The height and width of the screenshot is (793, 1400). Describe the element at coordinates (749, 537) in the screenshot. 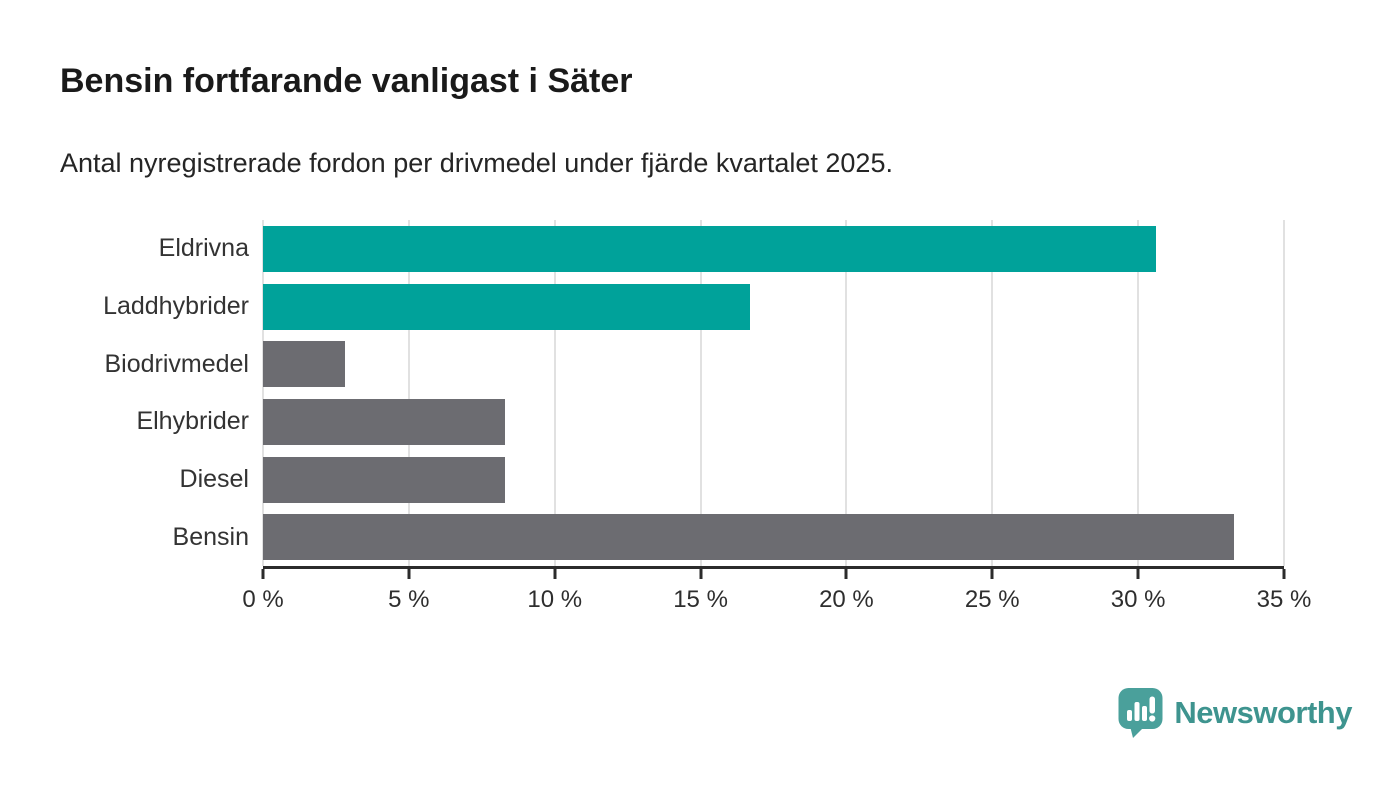

I see `bar-bensin` at that location.